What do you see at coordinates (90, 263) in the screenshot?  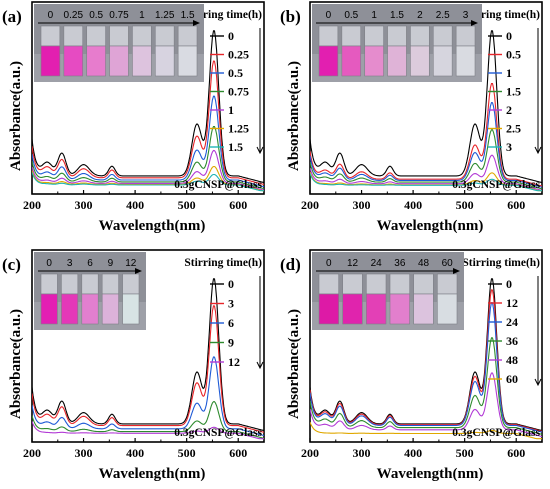 I see `vial-time-label: 6` at bounding box center [90, 263].